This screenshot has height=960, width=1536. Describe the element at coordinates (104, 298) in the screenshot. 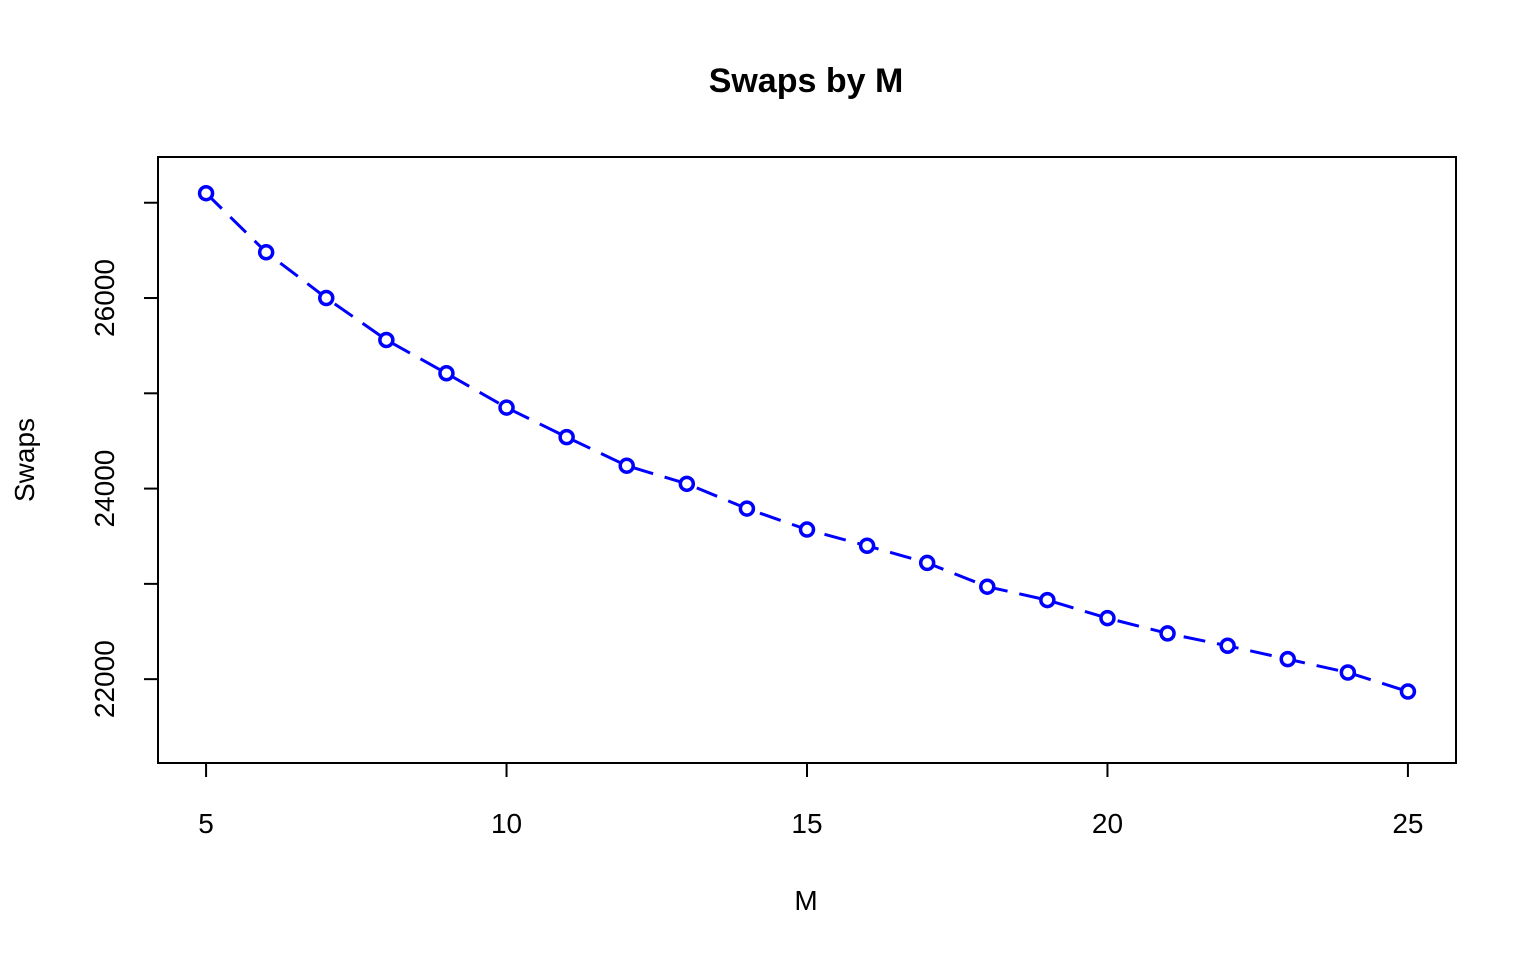

I see `y-tick-label: 26000` at that location.